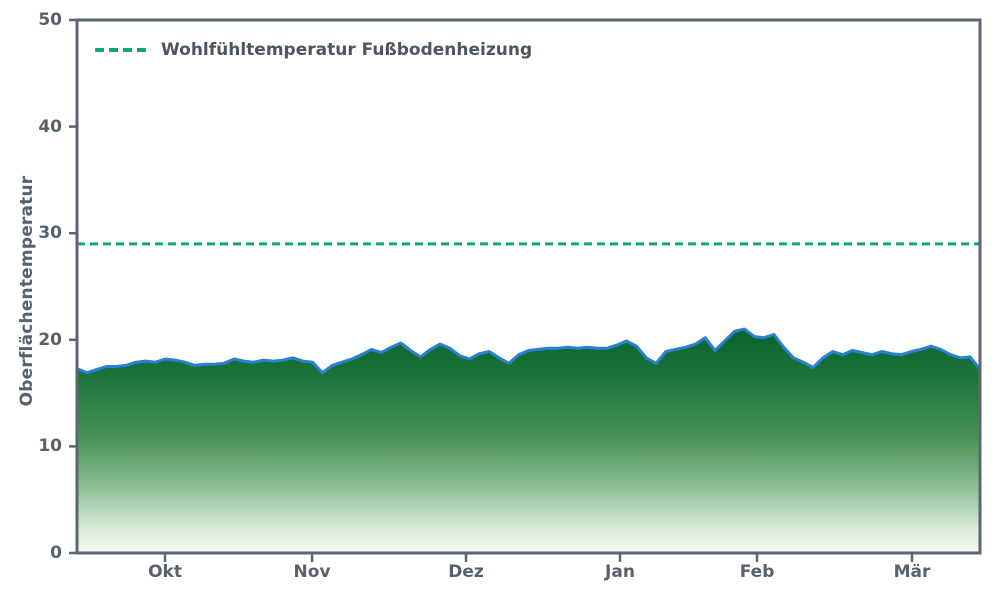  Describe the element at coordinates (50, 233) in the screenshot. I see `y-tick-label: 30` at that location.